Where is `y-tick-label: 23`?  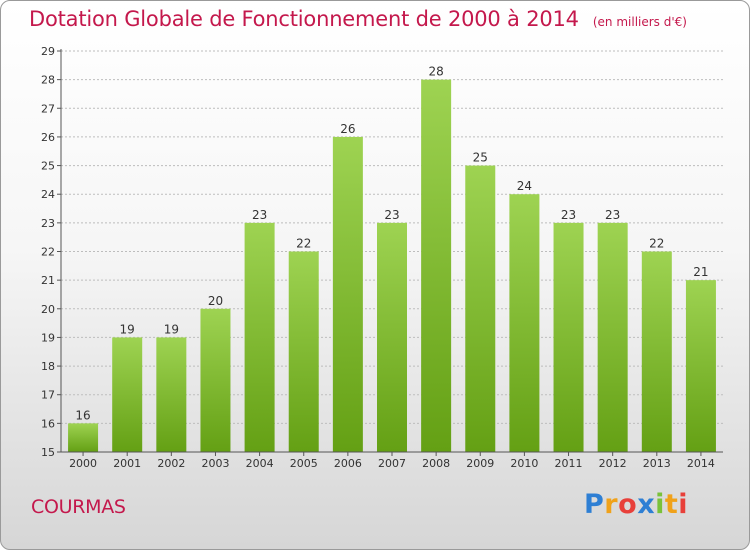
y-tick-label: 23 is located at coordinates (48, 223).